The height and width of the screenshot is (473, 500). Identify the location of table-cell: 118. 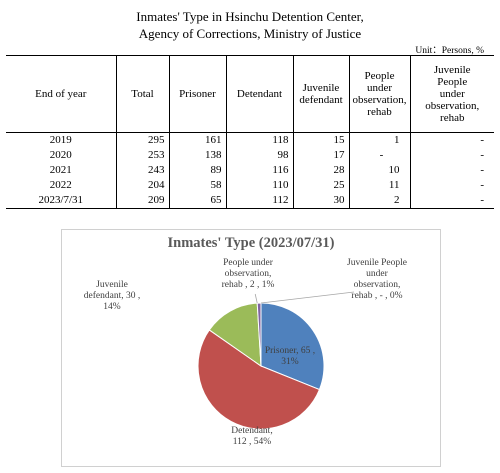
(259, 140).